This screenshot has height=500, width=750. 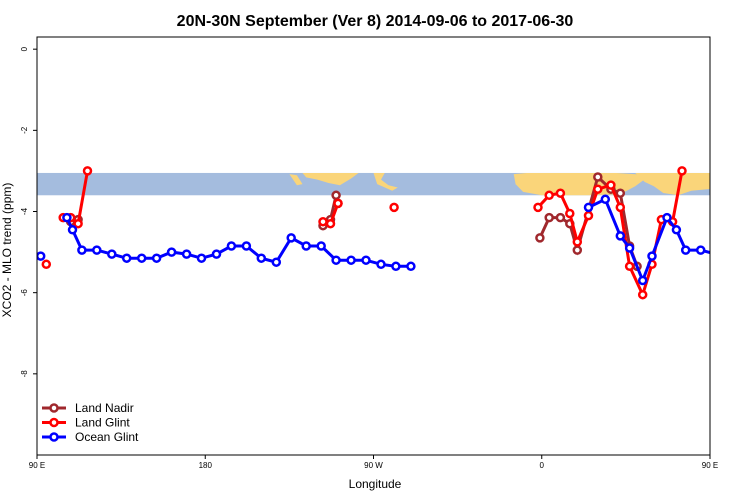 I want to click on land-mexico, so click(x=330, y=179).